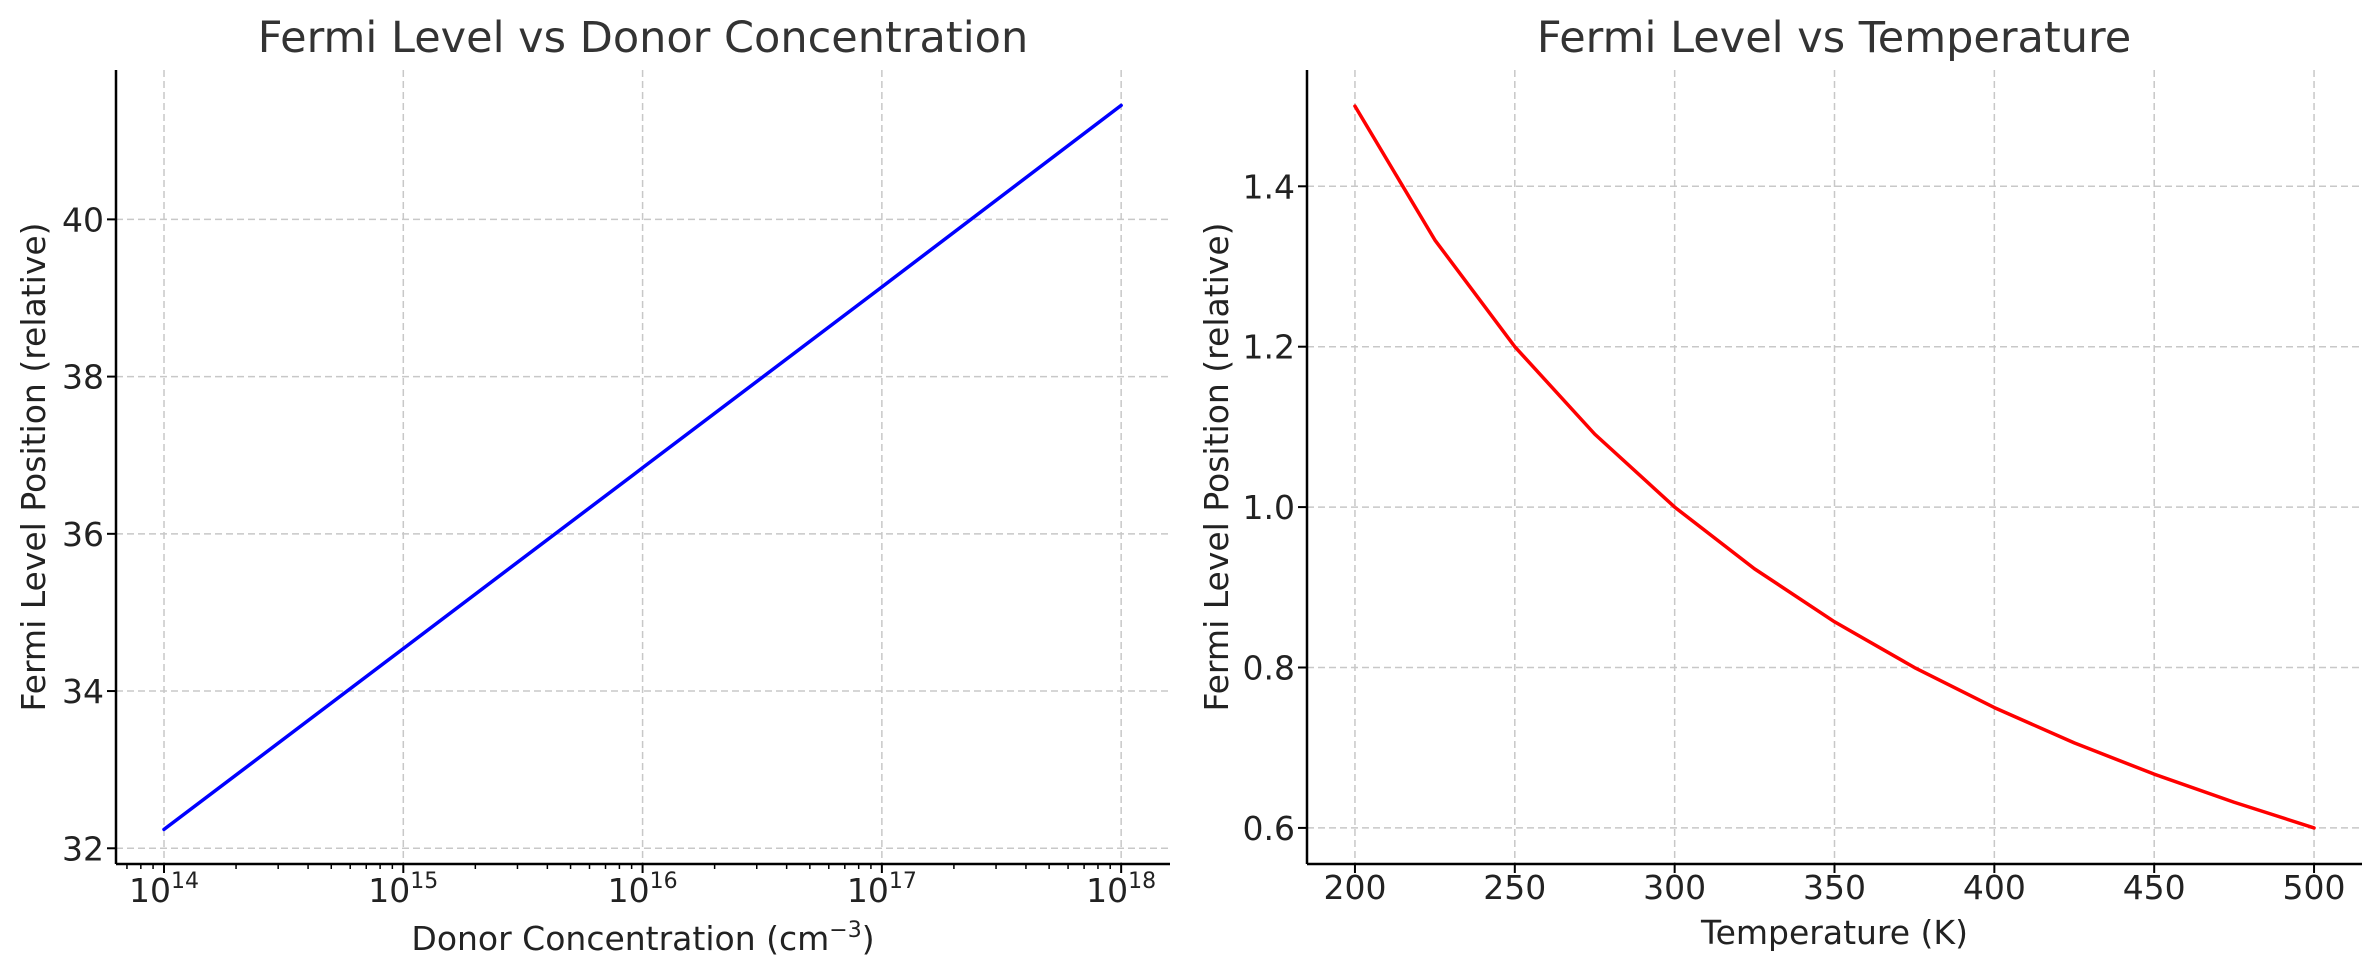  Describe the element at coordinates (882, 889) in the screenshot. I see `x-tick-label: 1017` at that location.